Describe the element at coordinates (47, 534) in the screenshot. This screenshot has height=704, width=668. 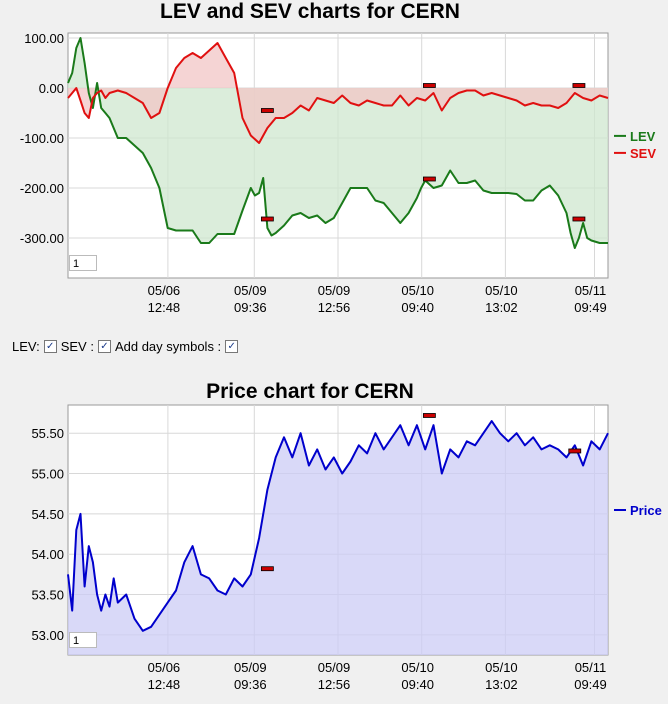
I see `price-y-ticks: 55.50 55.00 54.50 54.00 53.50 53.00` at that location.